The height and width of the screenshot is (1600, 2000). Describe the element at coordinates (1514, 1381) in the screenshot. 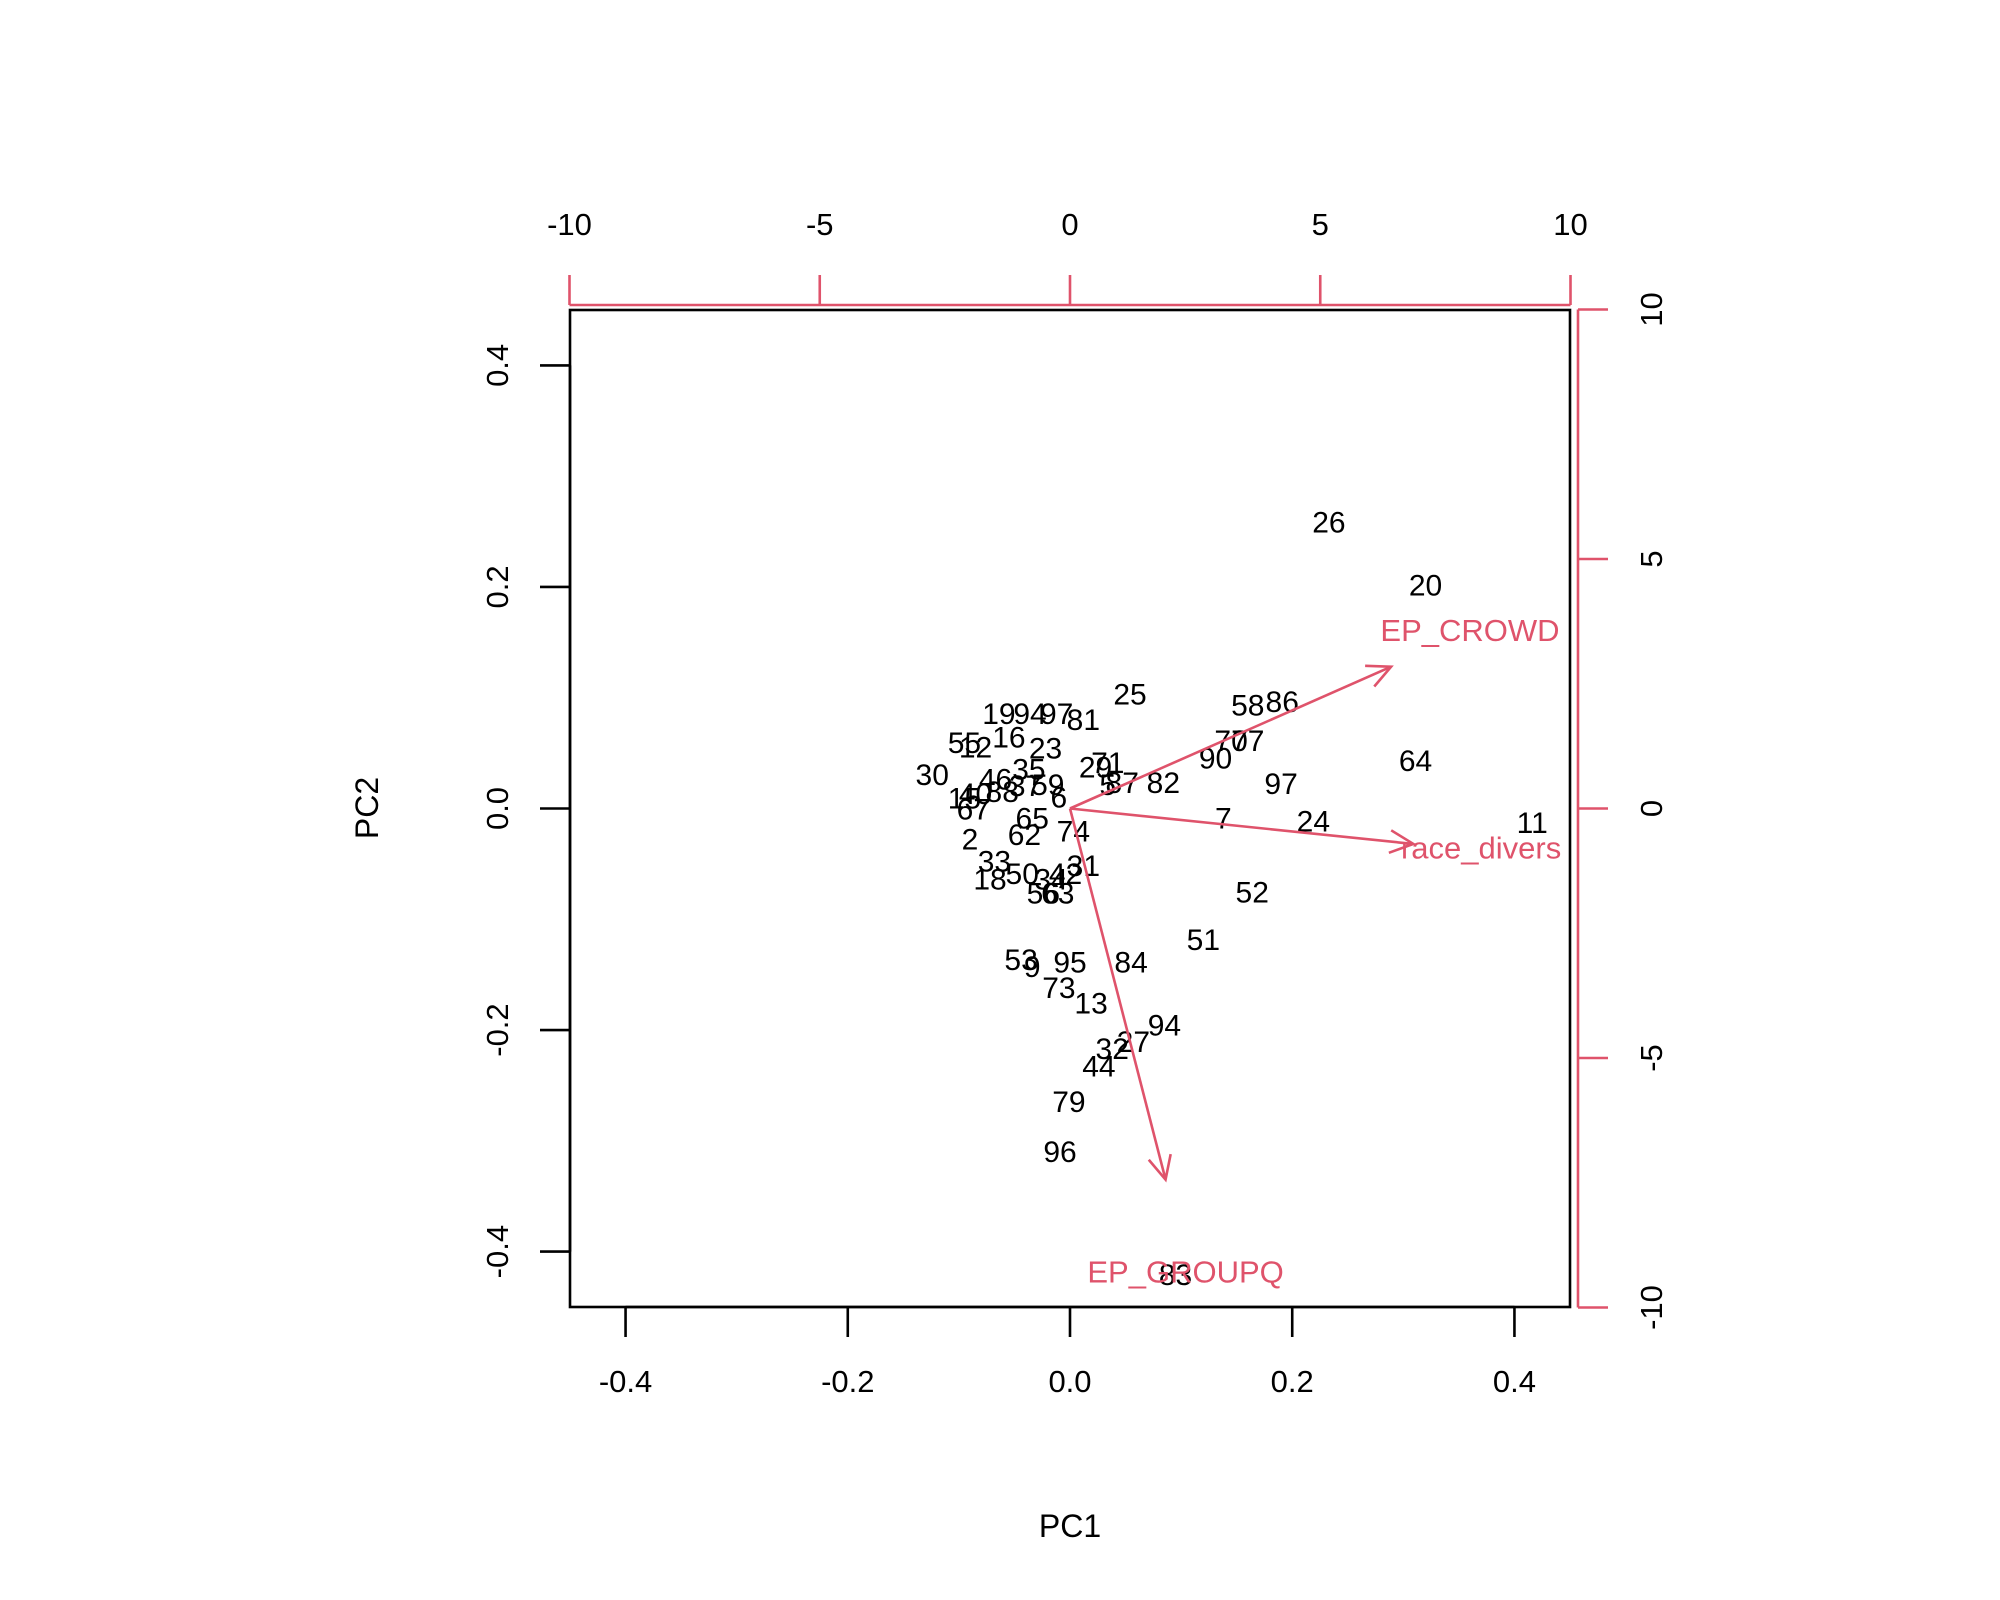

I see `x-tick-label: 0.4` at that location.